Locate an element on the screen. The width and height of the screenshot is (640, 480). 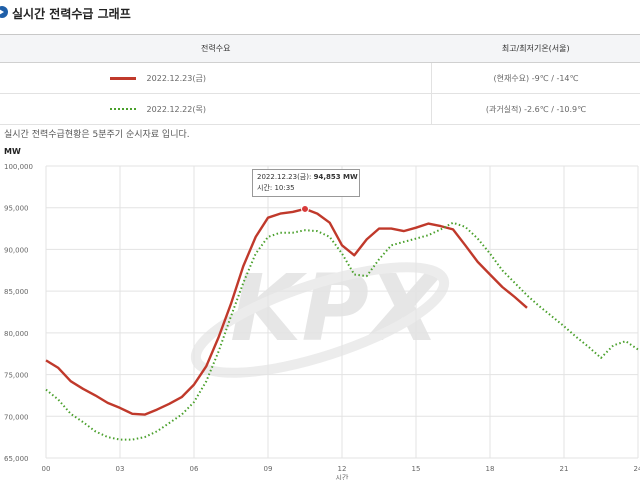
x-tick-label: 21 is located at coordinates (564, 469).